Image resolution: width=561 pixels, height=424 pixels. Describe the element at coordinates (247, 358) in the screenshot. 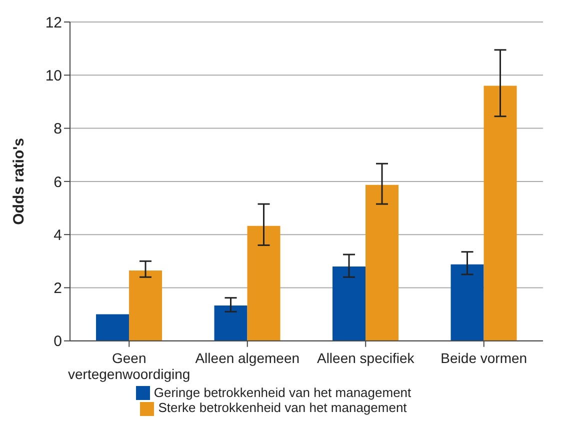

I see `x-tick-label: Alleen algemeen` at that location.